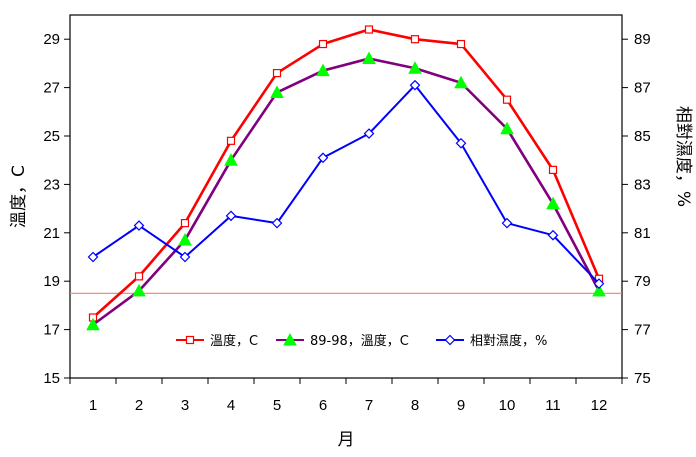  What do you see at coordinates (599, 405) in the screenshot?
I see `x-tick-label: 12` at bounding box center [599, 405].